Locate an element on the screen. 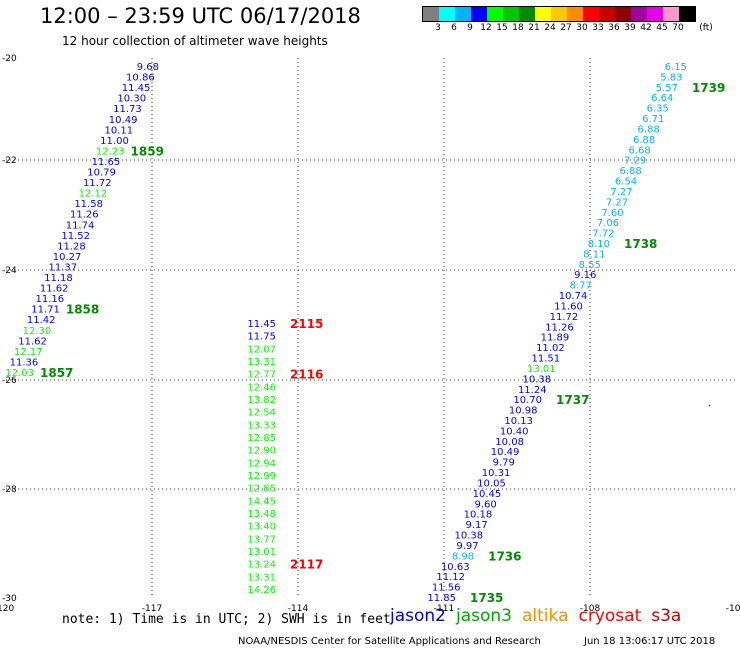 The image size is (740, 650). longitude-tick: -114 is located at coordinates (298, 609).